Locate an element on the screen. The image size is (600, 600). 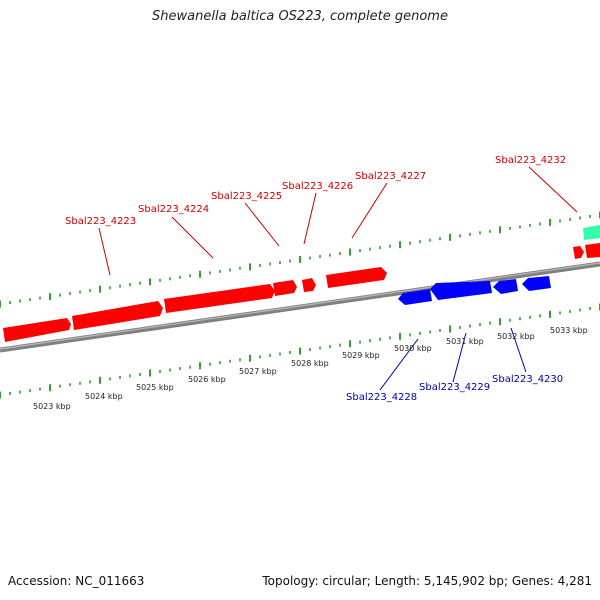
forward-gene-4226a is located at coordinates (285, 288).